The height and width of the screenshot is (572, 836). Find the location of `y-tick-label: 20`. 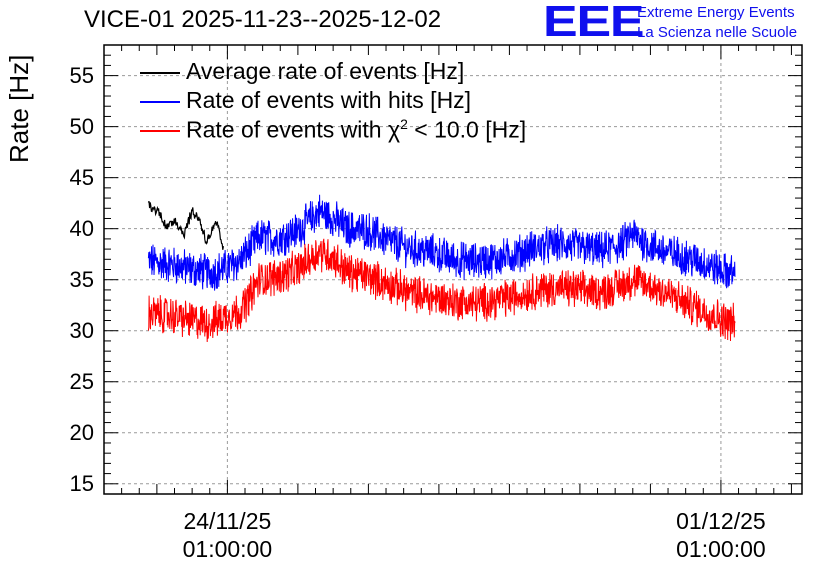

y-tick-label: 20 is located at coordinates (81, 432).